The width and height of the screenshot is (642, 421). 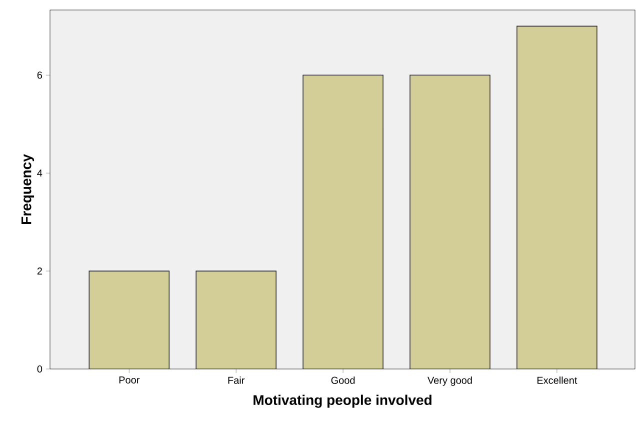 What do you see at coordinates (39, 173) in the screenshot?
I see `y-tick-label: 4` at bounding box center [39, 173].